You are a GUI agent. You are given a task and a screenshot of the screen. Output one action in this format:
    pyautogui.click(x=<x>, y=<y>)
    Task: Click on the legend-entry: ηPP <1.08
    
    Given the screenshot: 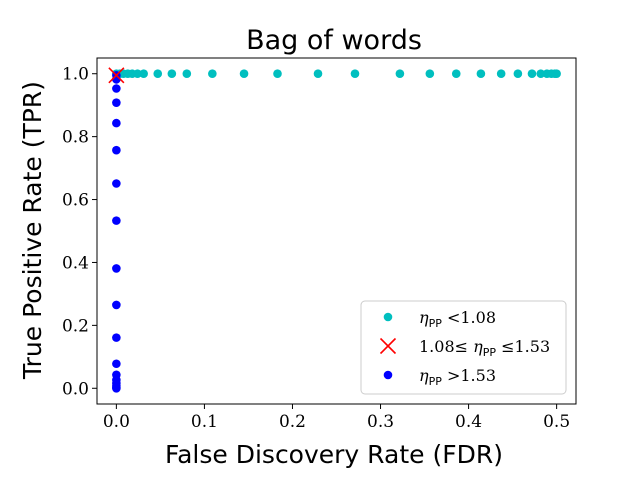 What is the action you would take?
    pyautogui.click(x=439, y=319)
    